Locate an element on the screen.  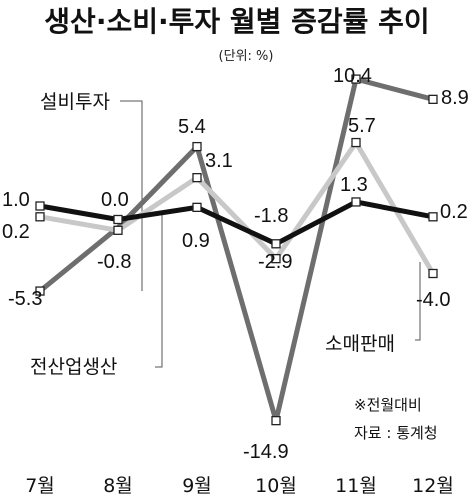
label-retail-dec: -4.0 is located at coordinates (433, 300).